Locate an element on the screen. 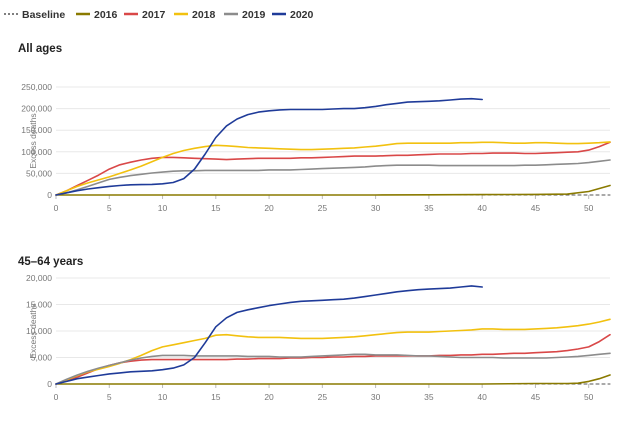 This screenshot has height=428, width=640. y-tick-label: 5,000 is located at coordinates (42, 358).